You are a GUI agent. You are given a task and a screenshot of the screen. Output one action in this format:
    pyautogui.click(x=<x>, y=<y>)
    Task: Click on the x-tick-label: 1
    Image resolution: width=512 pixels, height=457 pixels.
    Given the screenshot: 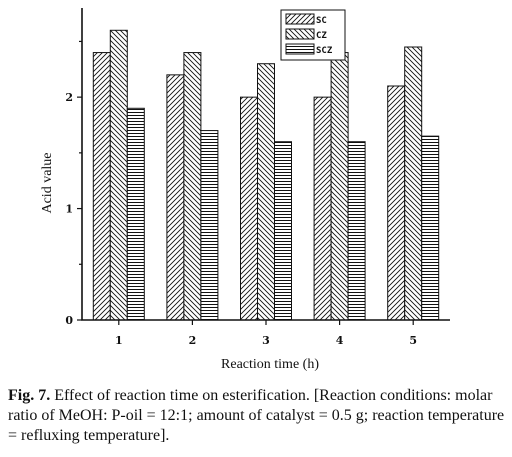 What is the action you would take?
    pyautogui.click(x=119, y=340)
    